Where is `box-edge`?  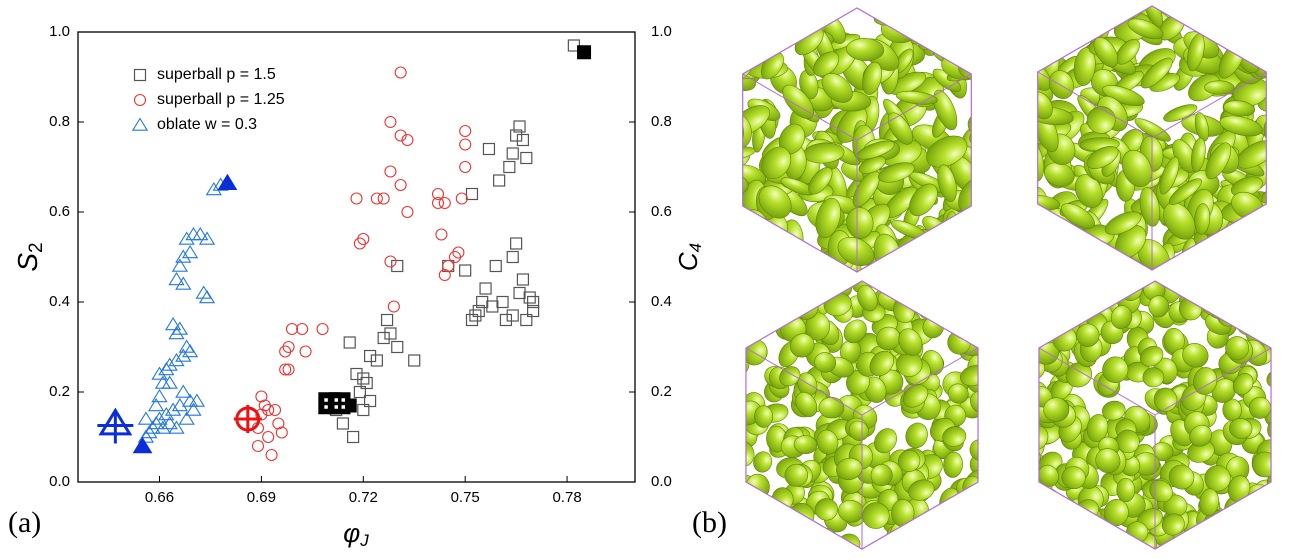
box-edge is located at coordinates (1155, 448).